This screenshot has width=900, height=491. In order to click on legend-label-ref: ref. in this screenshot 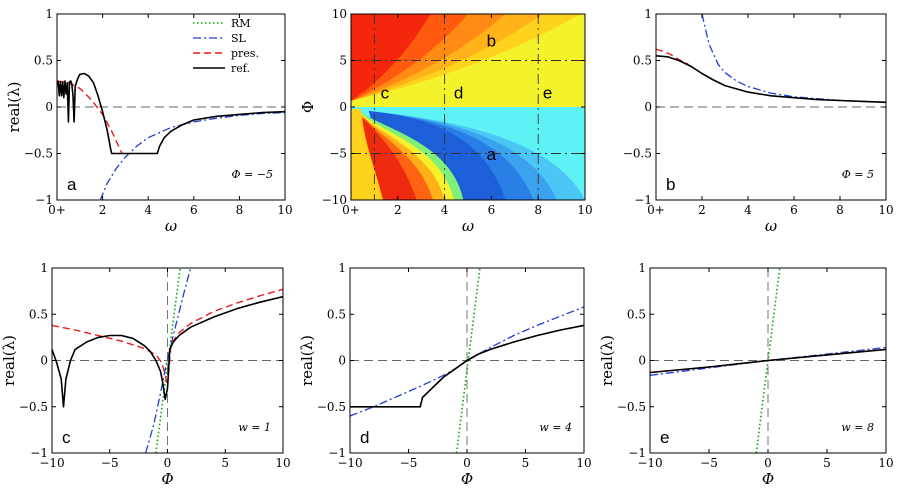, I will do `click(240, 68)`.